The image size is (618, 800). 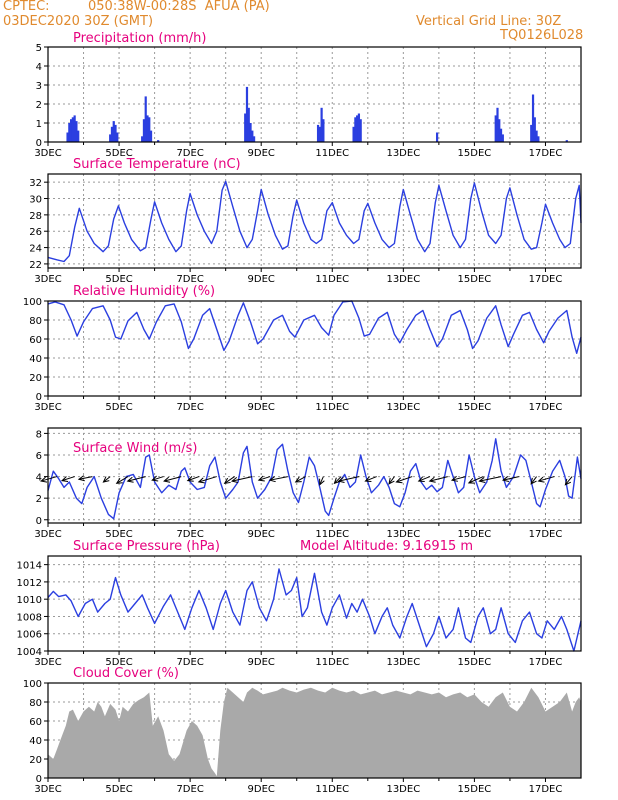 What do you see at coordinates (47, 153) in the screenshot?
I see `x-tick-label: 3DEC` at bounding box center [47, 153].